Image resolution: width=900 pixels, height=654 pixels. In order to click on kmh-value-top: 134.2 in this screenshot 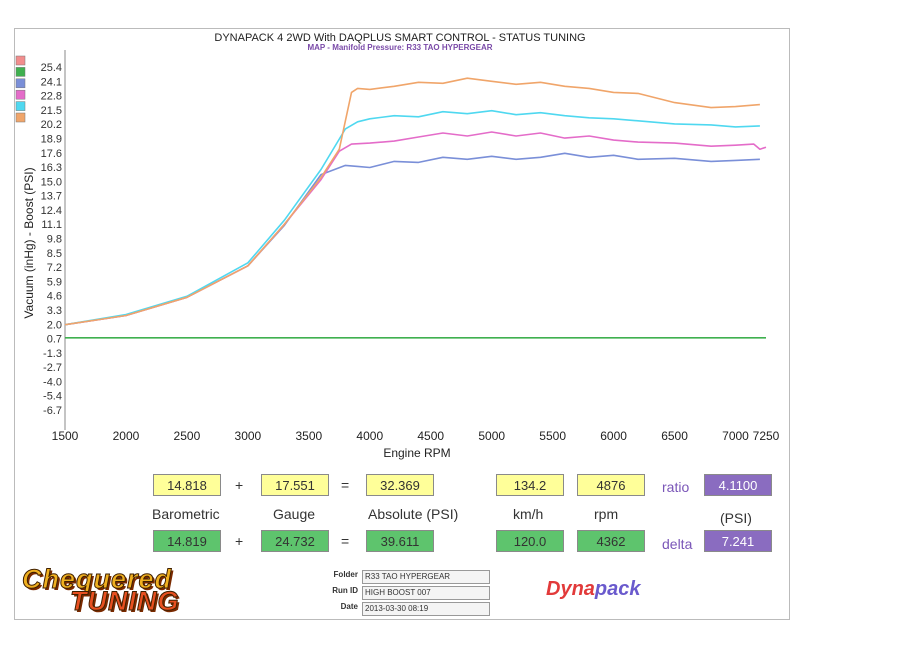, I will do `click(530, 485)`.